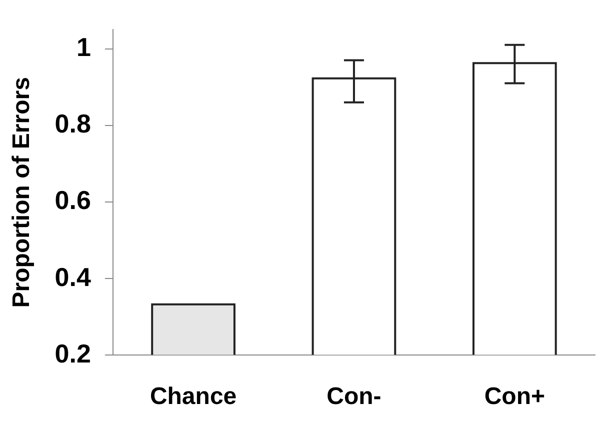 This screenshot has width=605, height=444. What do you see at coordinates (72, 353) in the screenshot?
I see `y-tick-label: 0.2` at bounding box center [72, 353].